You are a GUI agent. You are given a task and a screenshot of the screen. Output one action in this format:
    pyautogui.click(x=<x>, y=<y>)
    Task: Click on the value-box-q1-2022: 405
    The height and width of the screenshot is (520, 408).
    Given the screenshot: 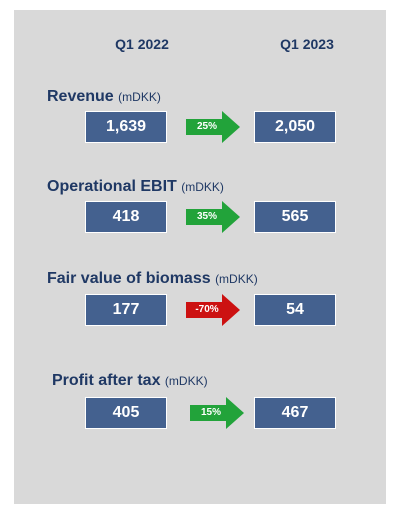 What is the action you would take?
    pyautogui.click(x=126, y=413)
    